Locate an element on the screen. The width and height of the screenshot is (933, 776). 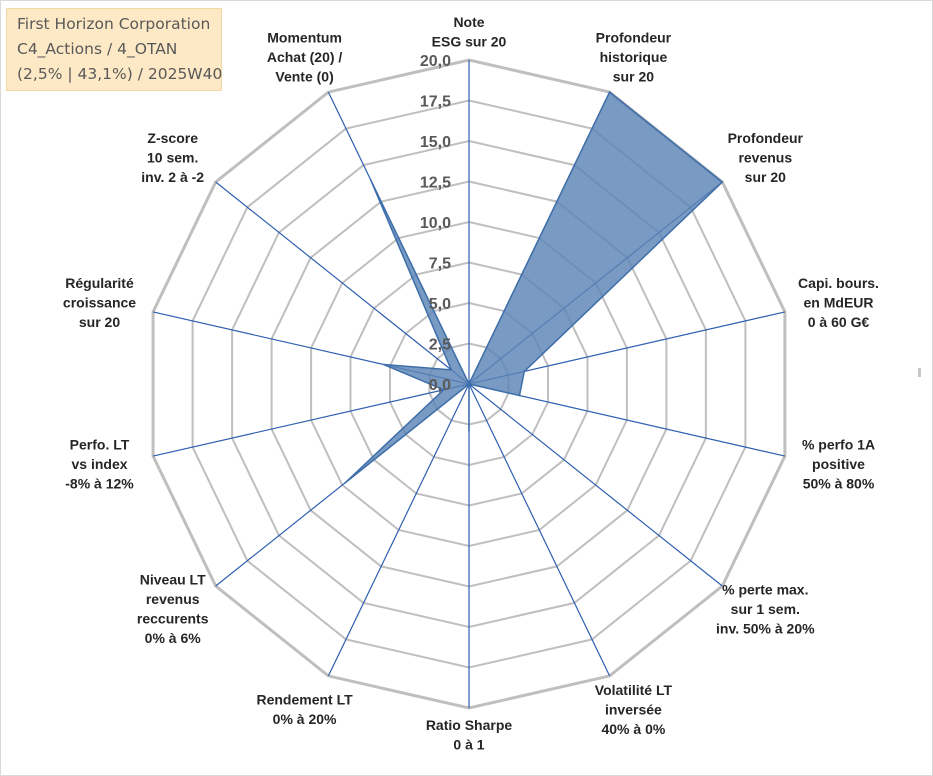
axis-label: % perfo 1A positive 50% à 80% is located at coordinates (838, 463).